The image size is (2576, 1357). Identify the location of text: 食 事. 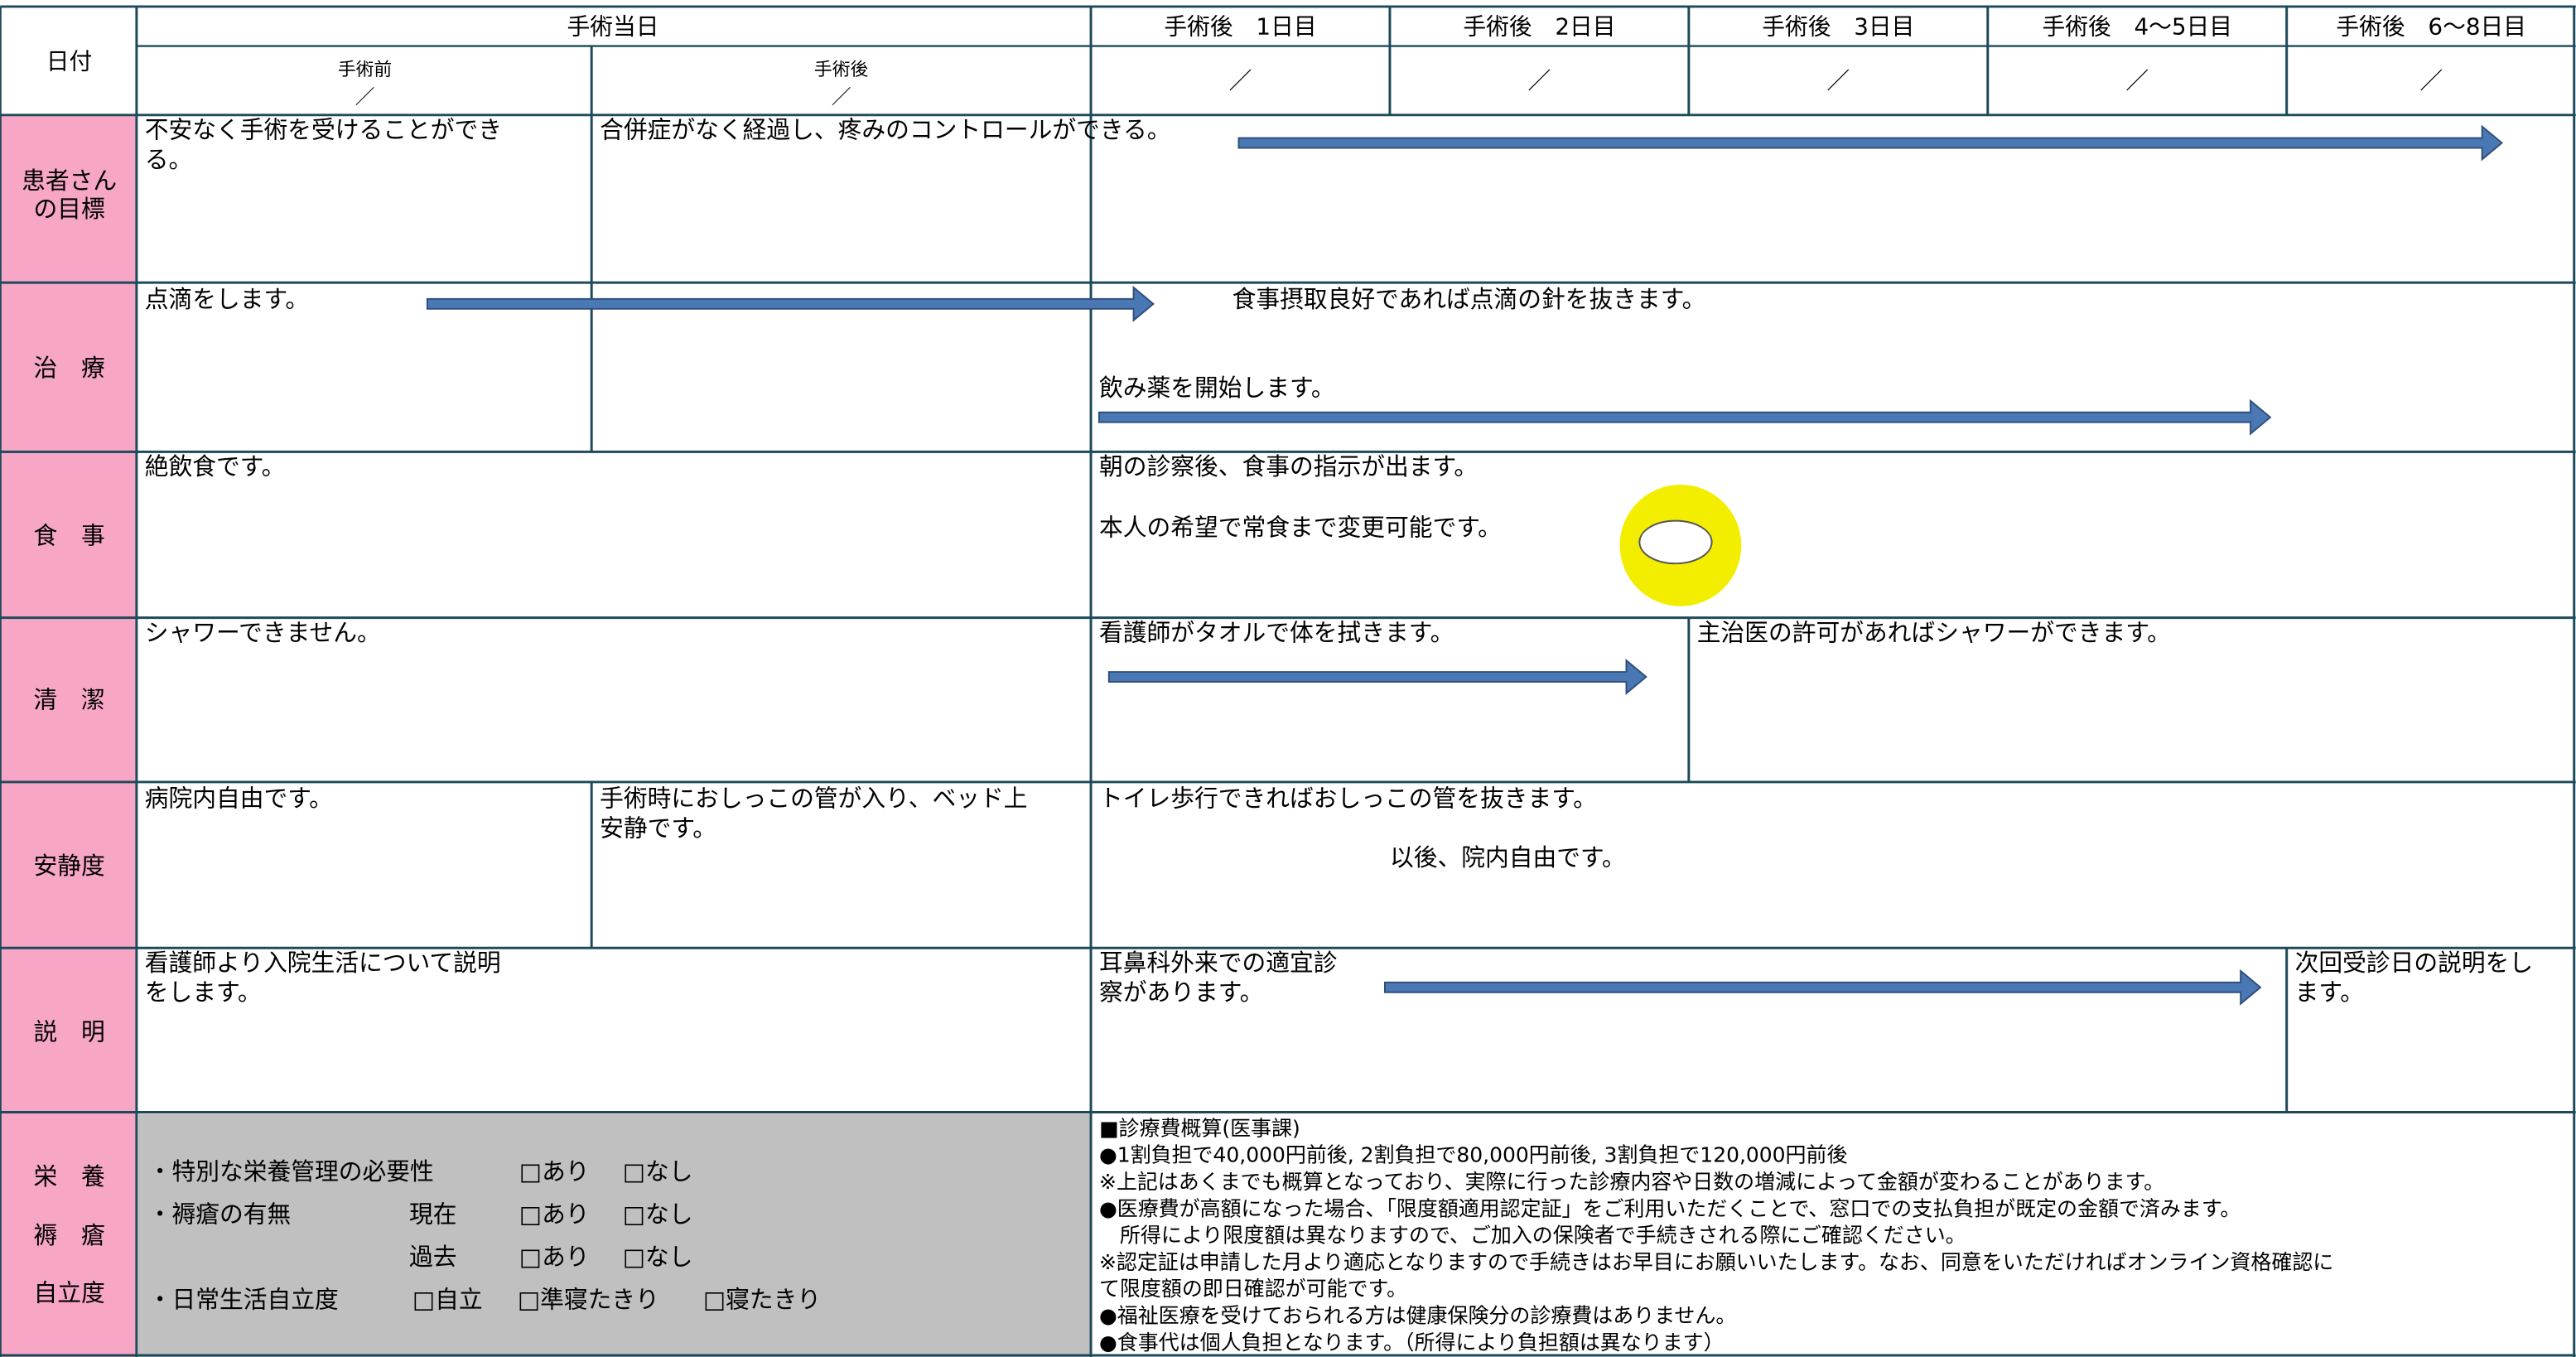
(68, 535).